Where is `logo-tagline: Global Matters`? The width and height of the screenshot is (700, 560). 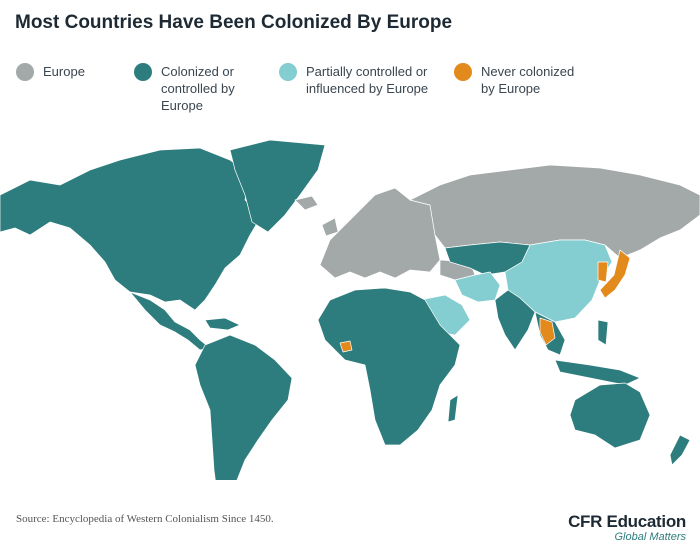
logo-tagline: Global Matters is located at coordinates (650, 537).